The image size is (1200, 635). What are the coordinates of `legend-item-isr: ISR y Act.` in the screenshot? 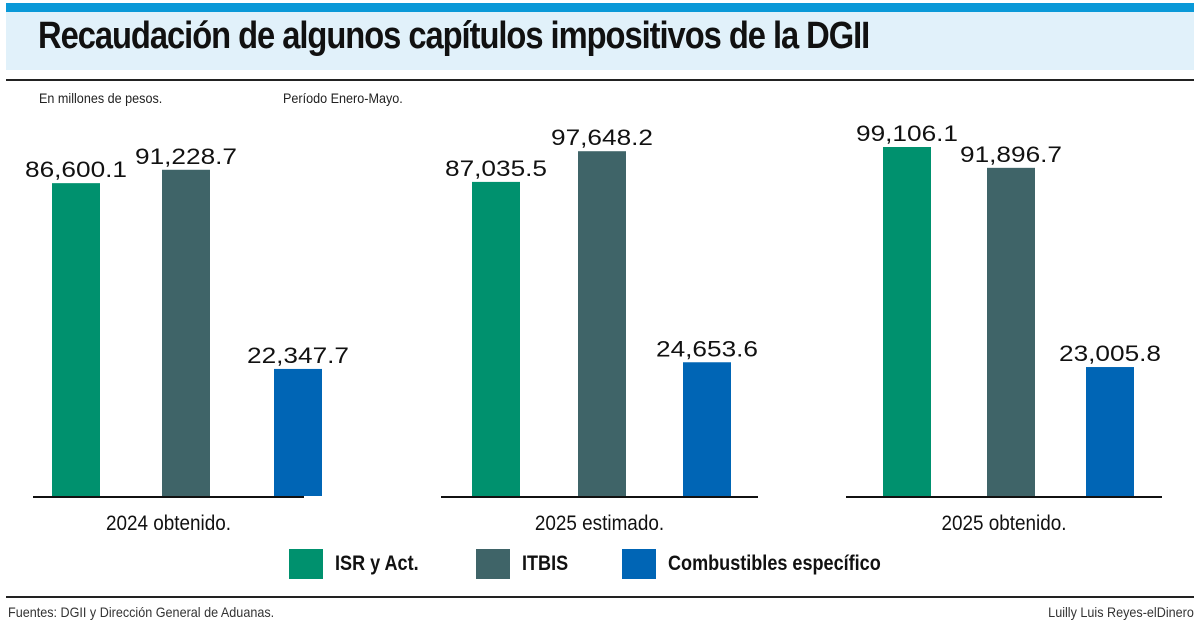 It's located at (360, 564).